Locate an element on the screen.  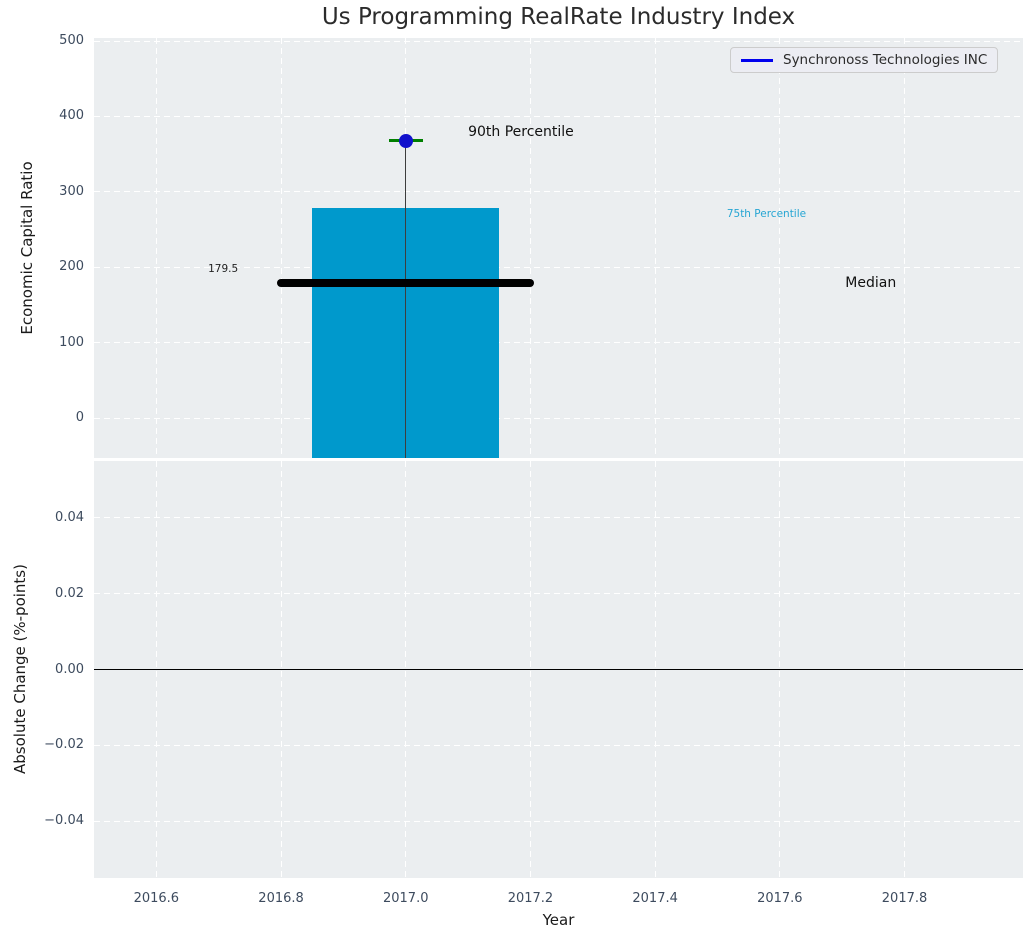
y-tick-label: 0 is located at coordinates (79, 418).